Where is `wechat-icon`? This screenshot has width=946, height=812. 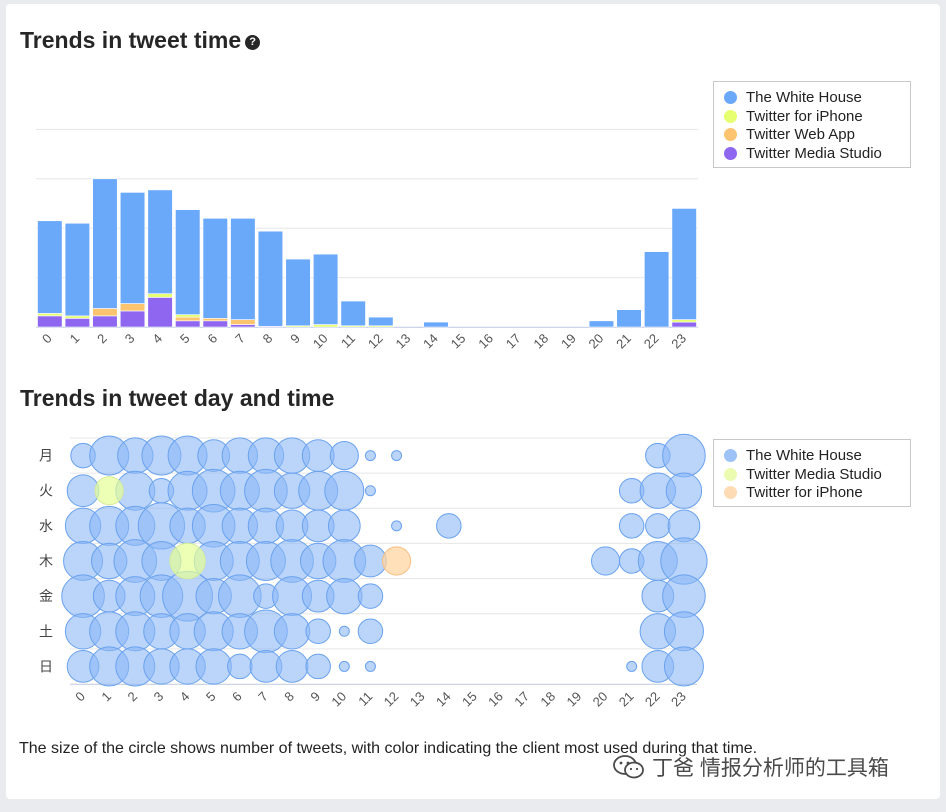 wechat-icon is located at coordinates (628, 767).